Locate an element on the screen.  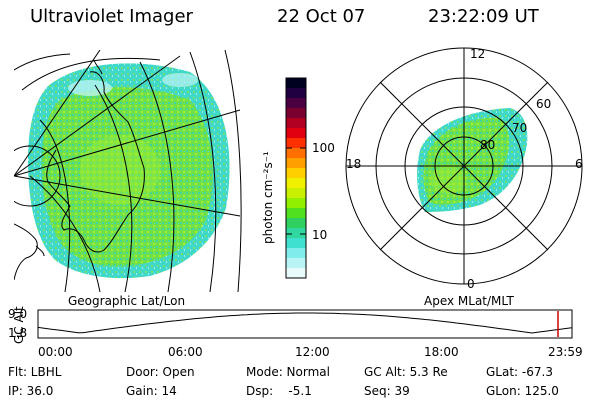
xtick-1200: 12:00 is located at coordinates (312, 352).